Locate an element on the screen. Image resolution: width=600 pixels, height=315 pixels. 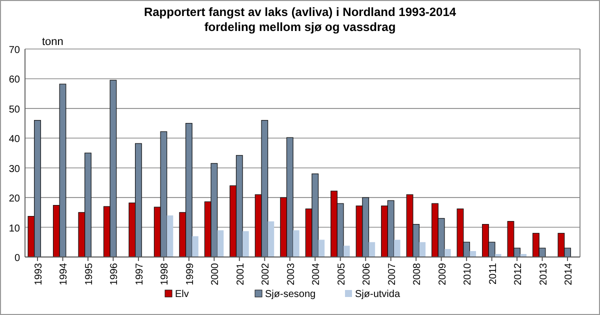
legend-label: Sjø-sesong is located at coordinates (290, 294).